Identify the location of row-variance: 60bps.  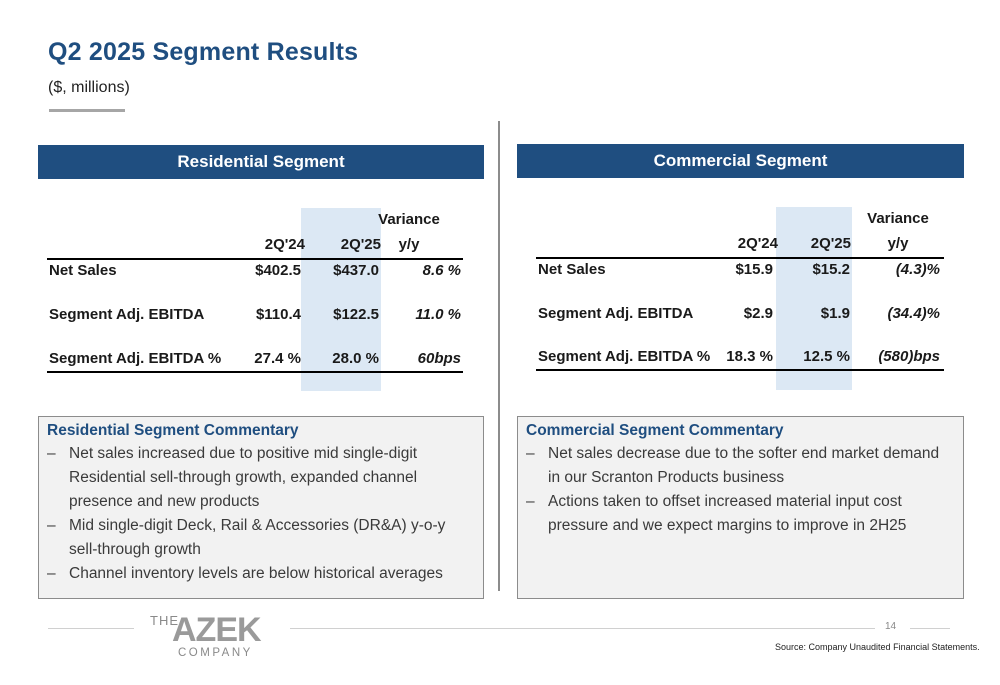
(439, 358).